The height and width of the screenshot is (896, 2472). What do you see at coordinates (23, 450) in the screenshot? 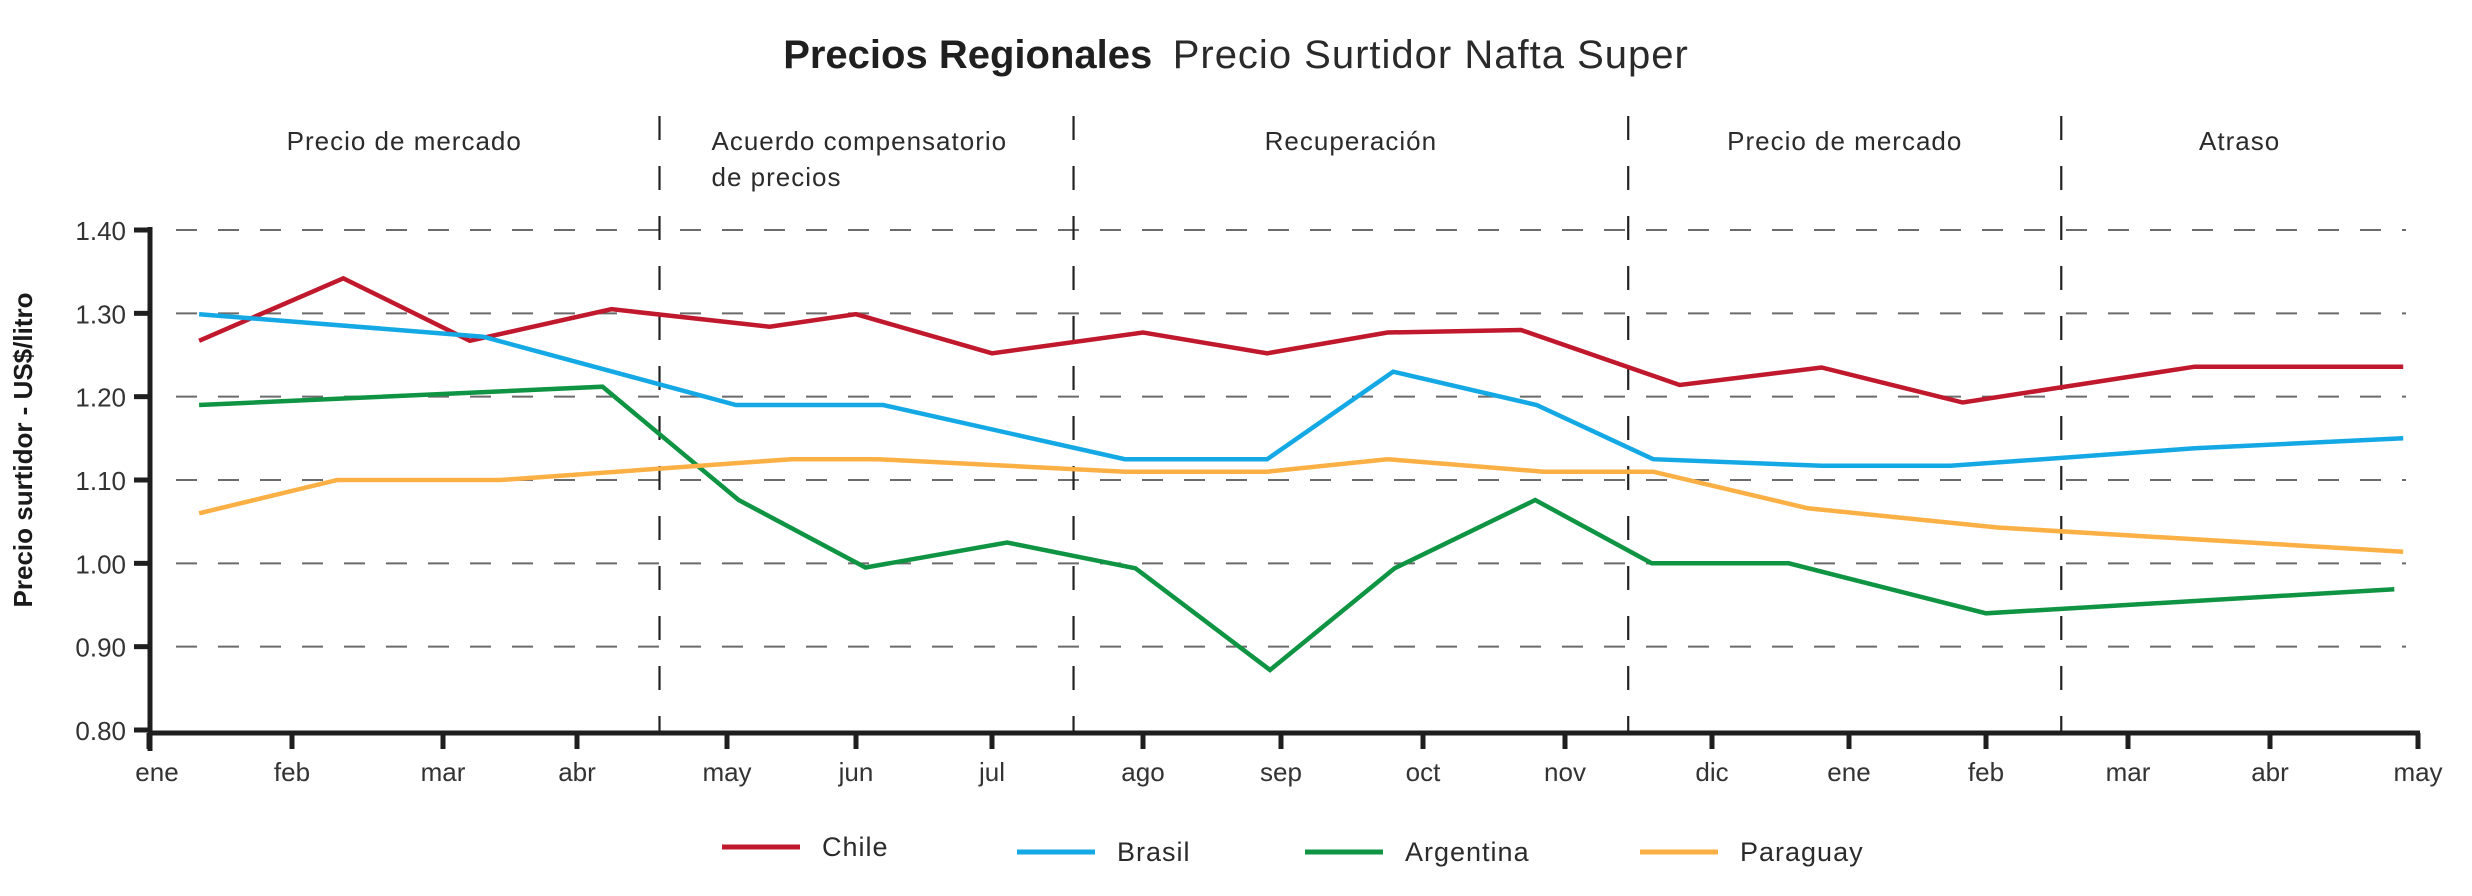
I see `y-axis-label: Precio surtidor - US$/litro` at bounding box center [23, 450].